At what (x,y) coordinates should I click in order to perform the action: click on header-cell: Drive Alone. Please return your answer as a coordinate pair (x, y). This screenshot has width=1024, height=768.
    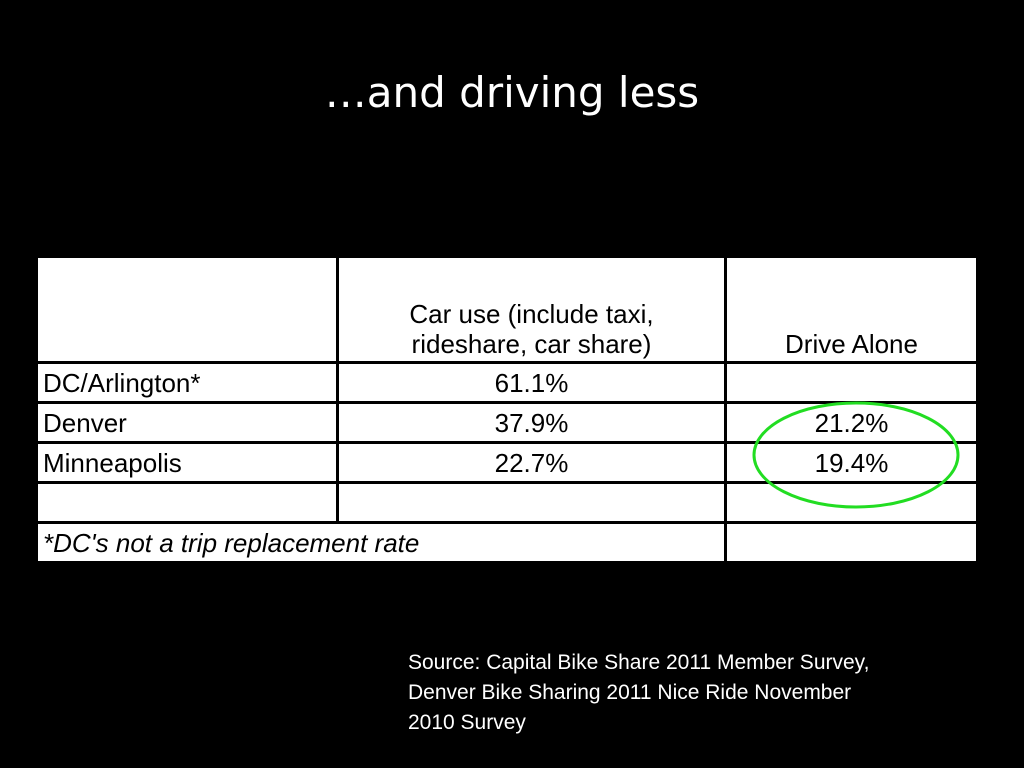
    Looking at the image, I should click on (851, 309).